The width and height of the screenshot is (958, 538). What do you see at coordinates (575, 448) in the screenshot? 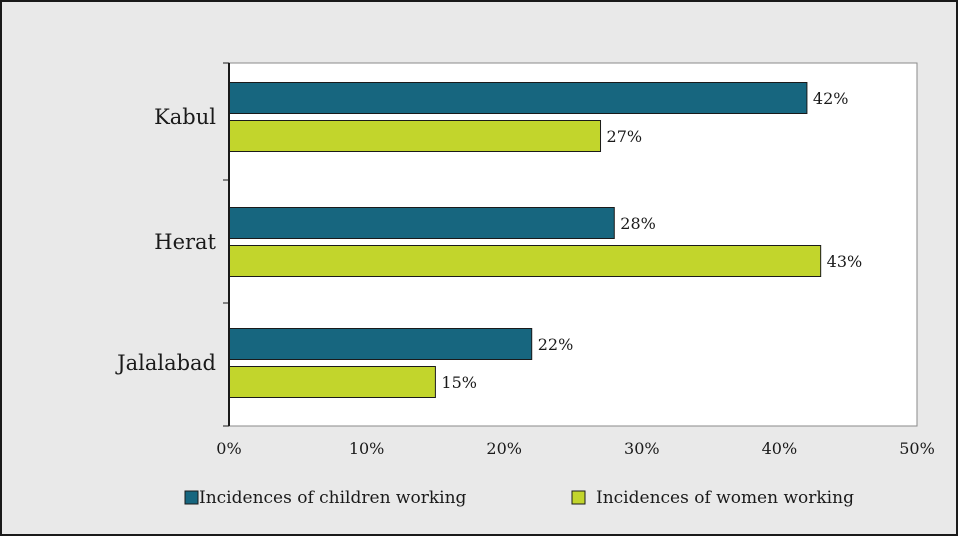
I see `x-tick-labels: 0% 10% 20% 30% 40% 50%` at bounding box center [575, 448].